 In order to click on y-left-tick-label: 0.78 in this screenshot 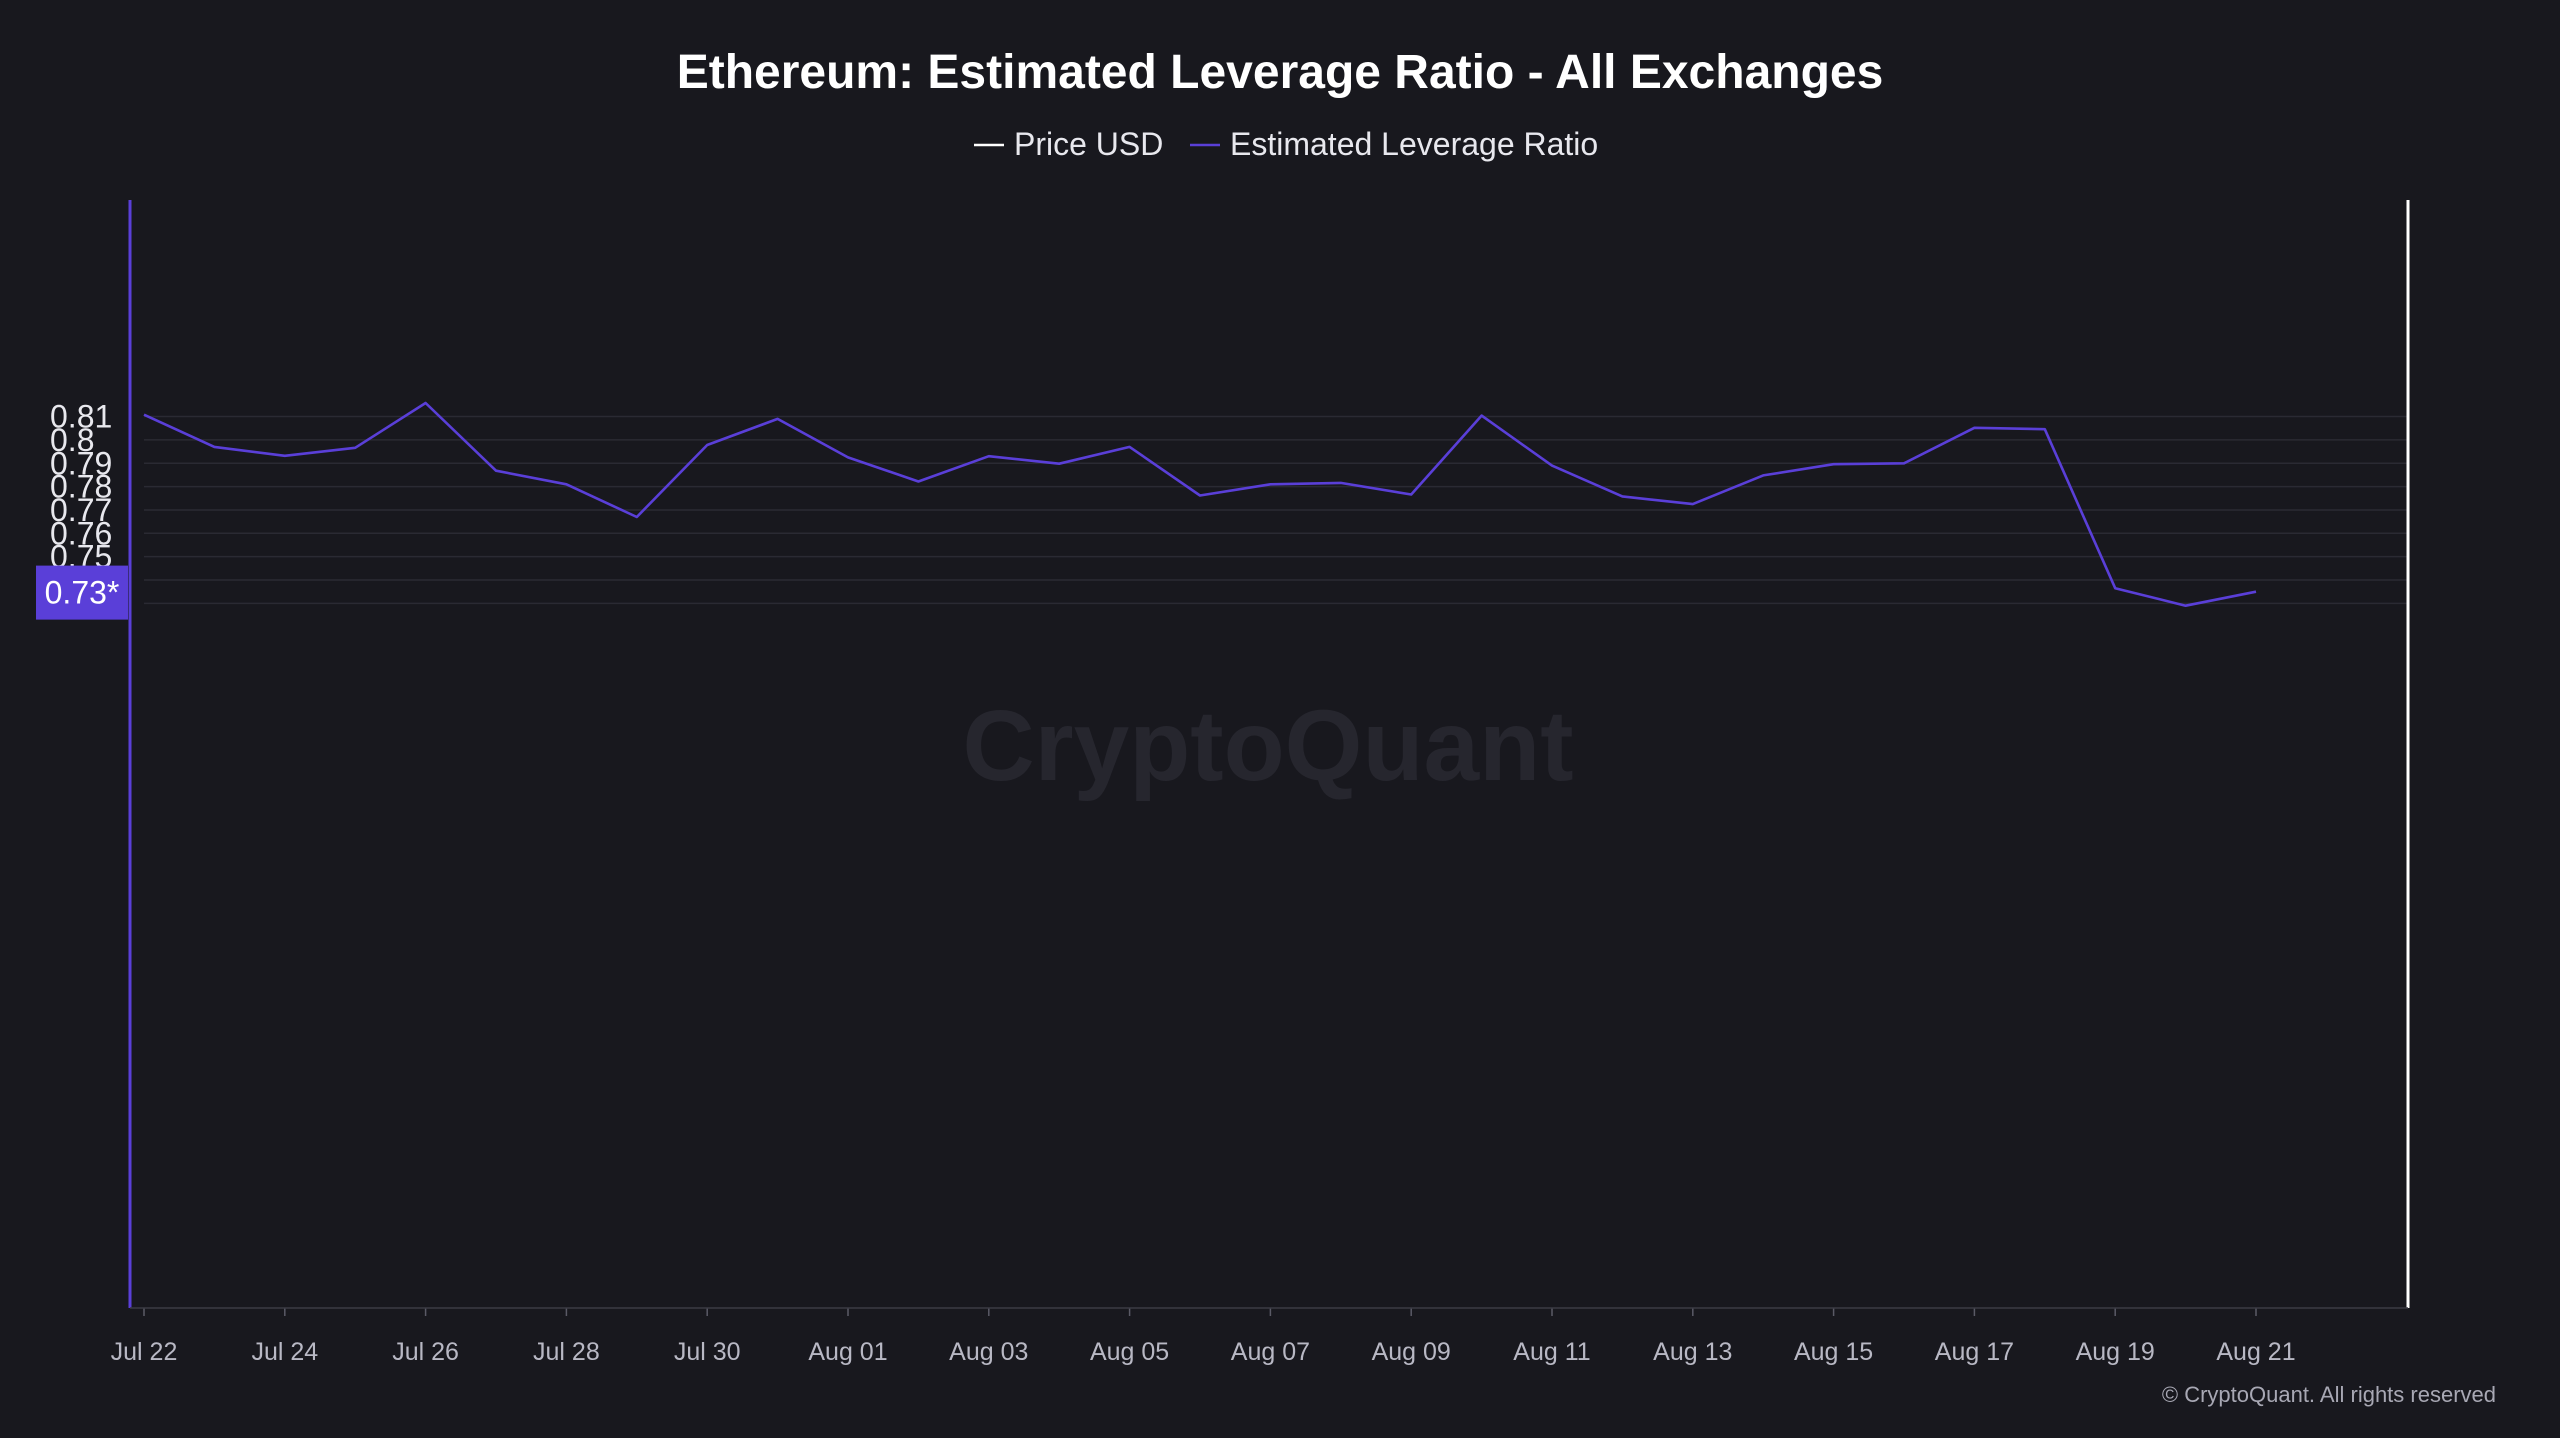, I will do `click(81, 487)`.